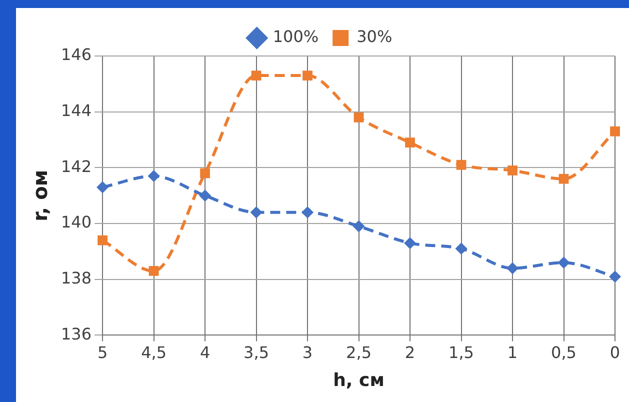  What do you see at coordinates (40, 196) in the screenshot?
I see `y-axis-title: r, ом` at bounding box center [40, 196].